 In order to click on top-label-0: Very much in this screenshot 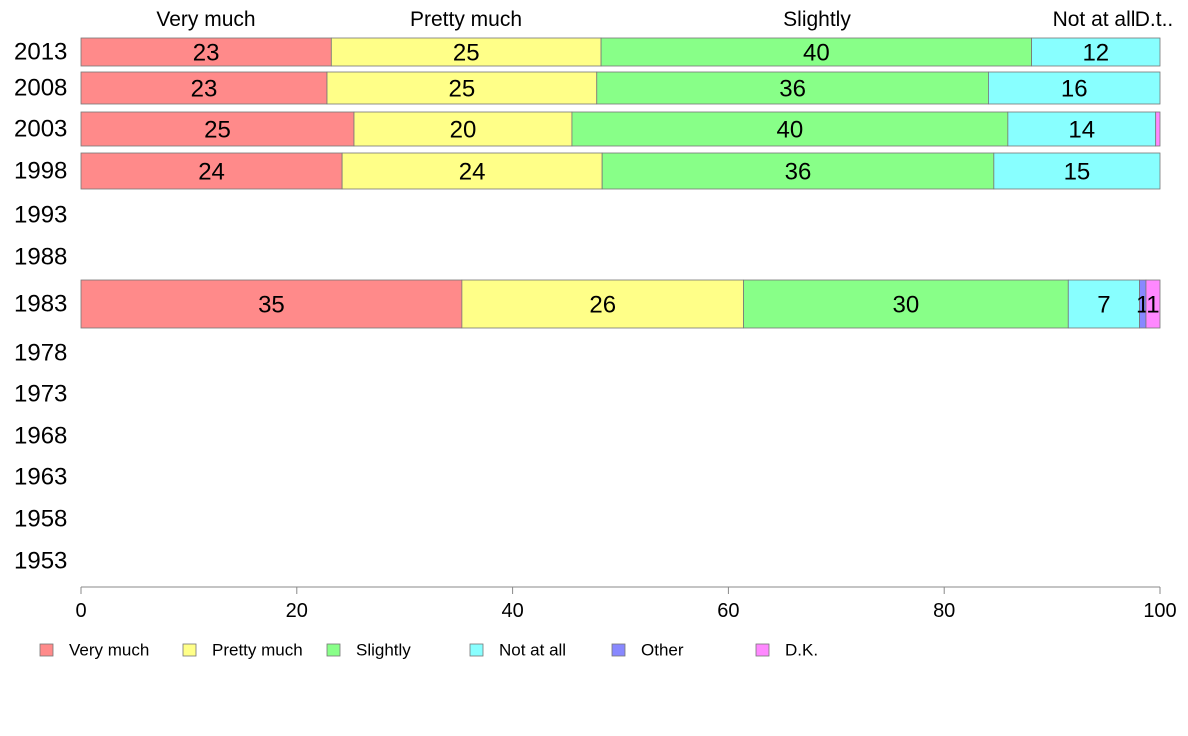, I will do `click(205, 19)`.